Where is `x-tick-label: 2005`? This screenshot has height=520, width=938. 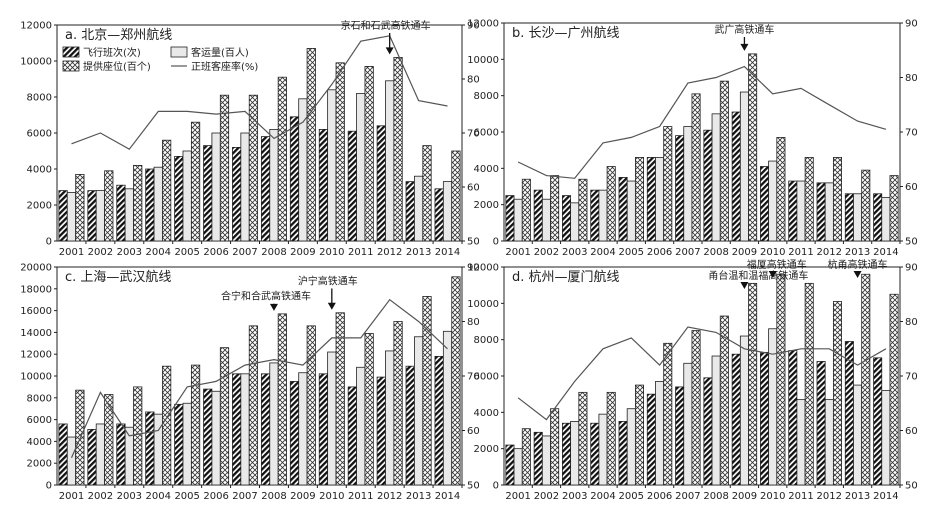 x-tick-label: 2005 is located at coordinates (631, 496).